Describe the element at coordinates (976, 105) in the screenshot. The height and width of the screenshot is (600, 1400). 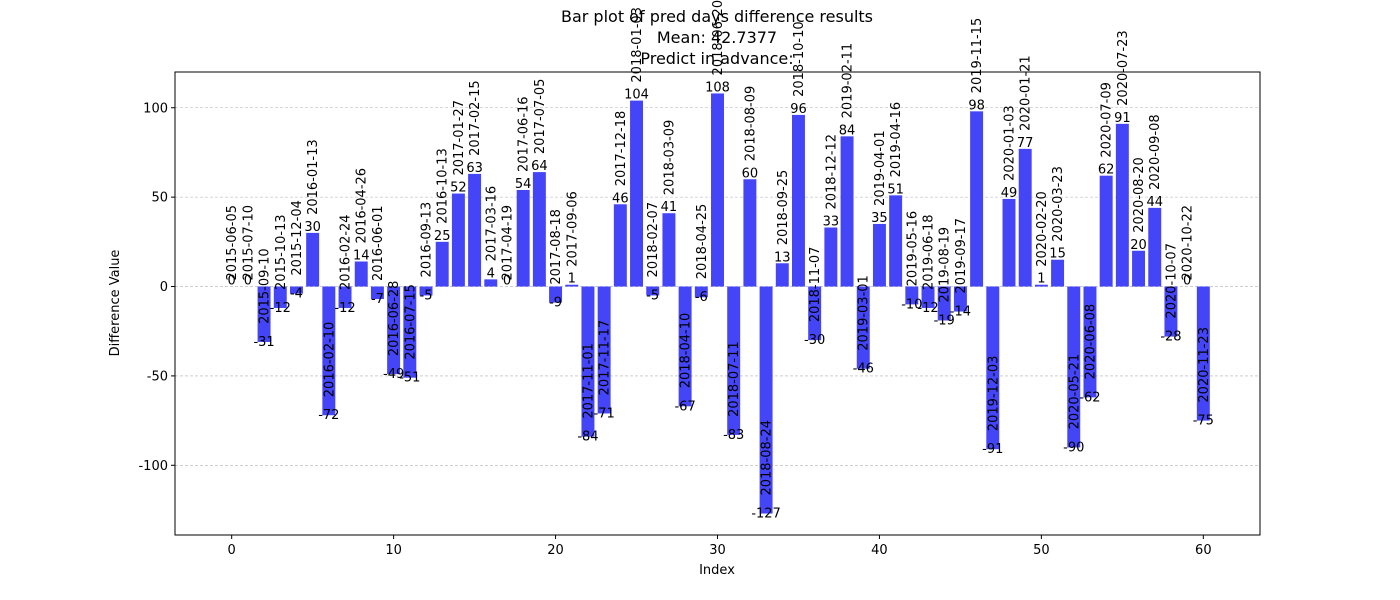
I see `bar-value-label: 98` at that location.